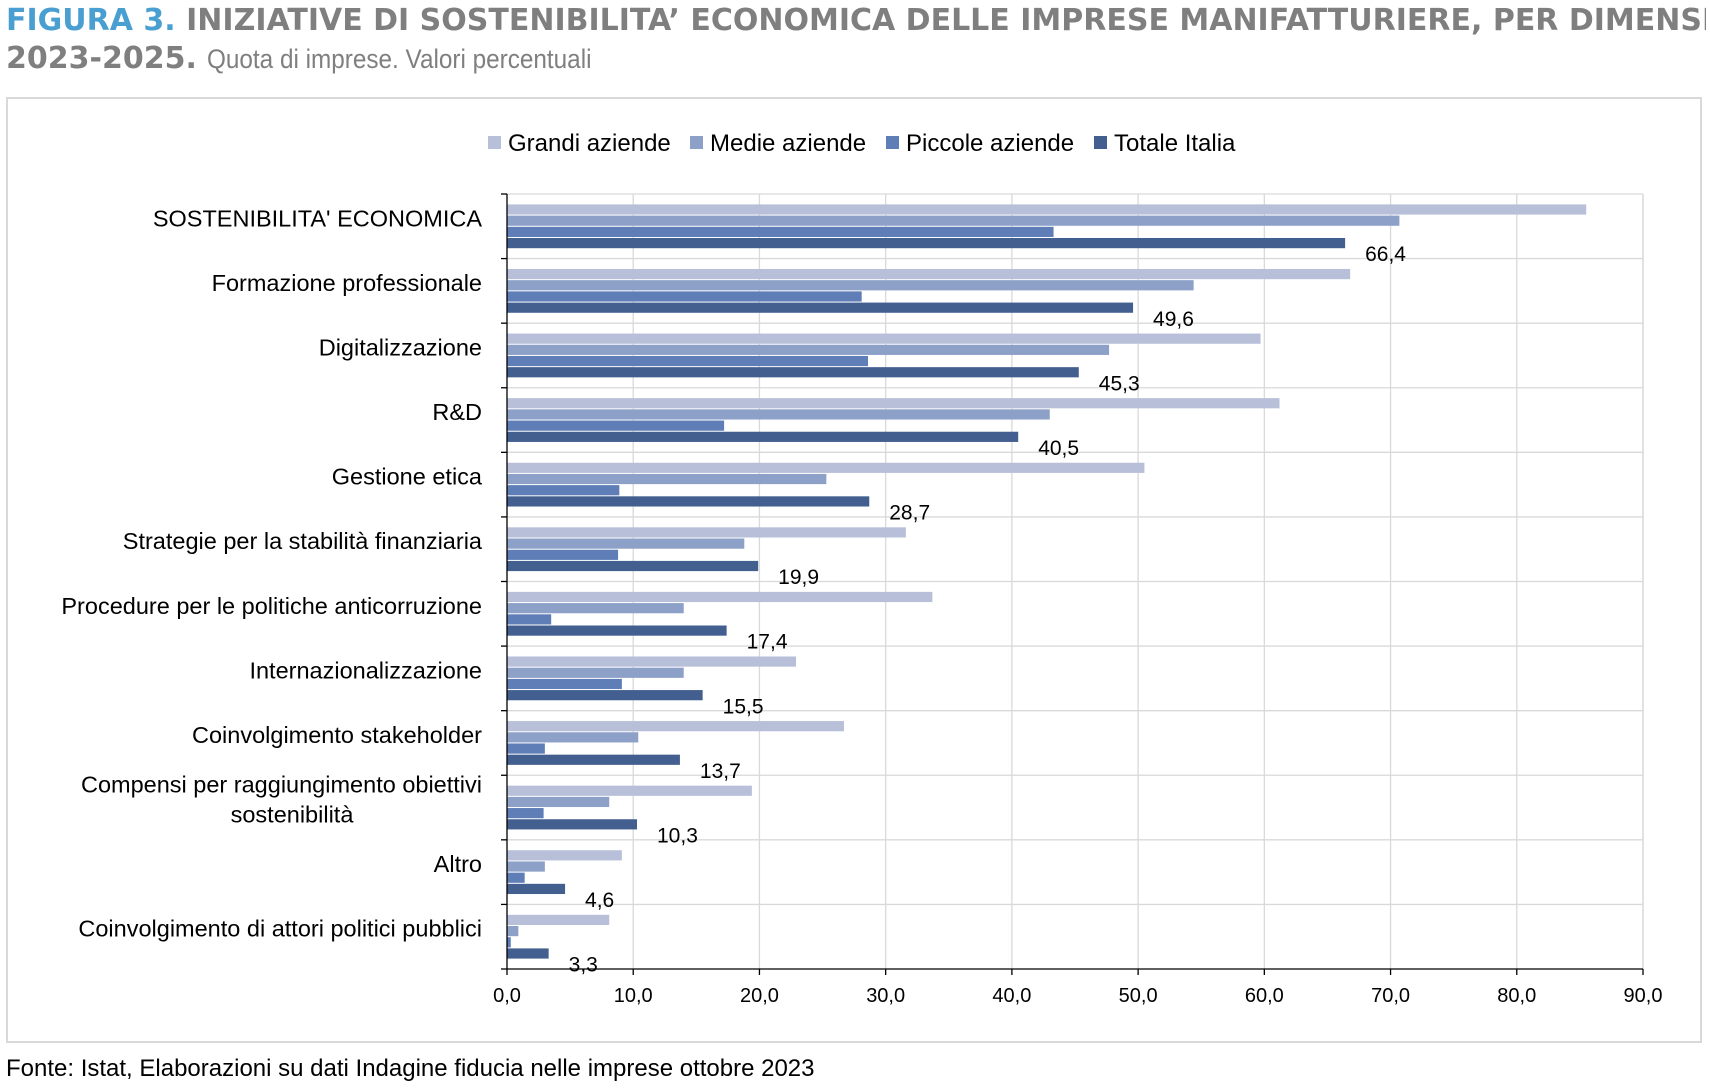  What do you see at coordinates (1058, 448) in the screenshot?
I see `data-label: 40,5` at bounding box center [1058, 448].